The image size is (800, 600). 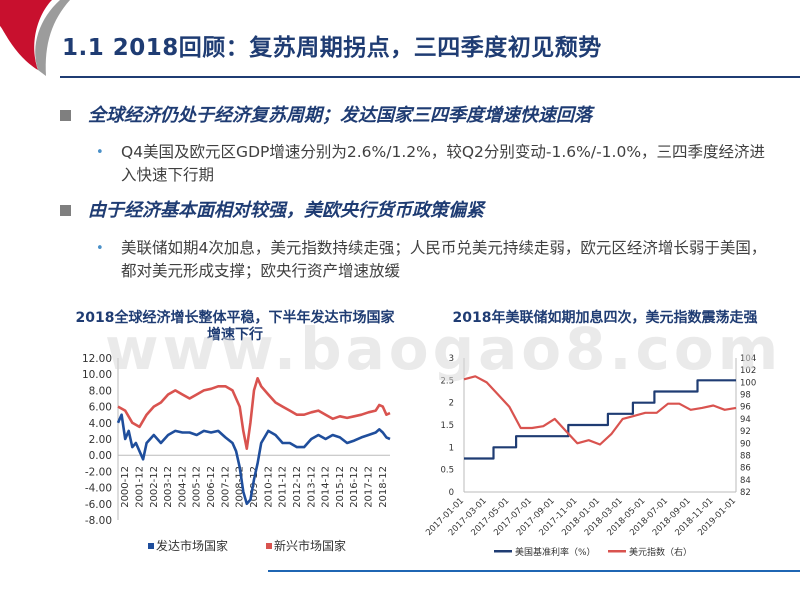 I want to click on chart1-xtick-label: 2001-12, so click(x=139, y=487).